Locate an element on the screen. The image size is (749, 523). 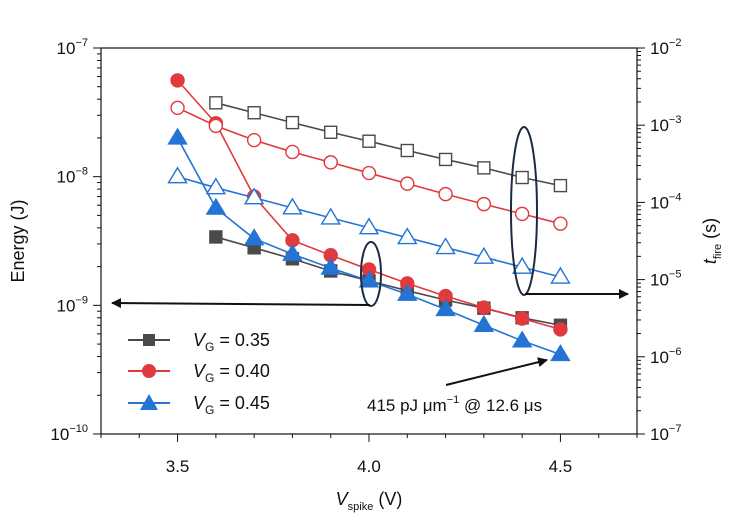
y2-axis-label-main: t is located at coordinates (710, 261).